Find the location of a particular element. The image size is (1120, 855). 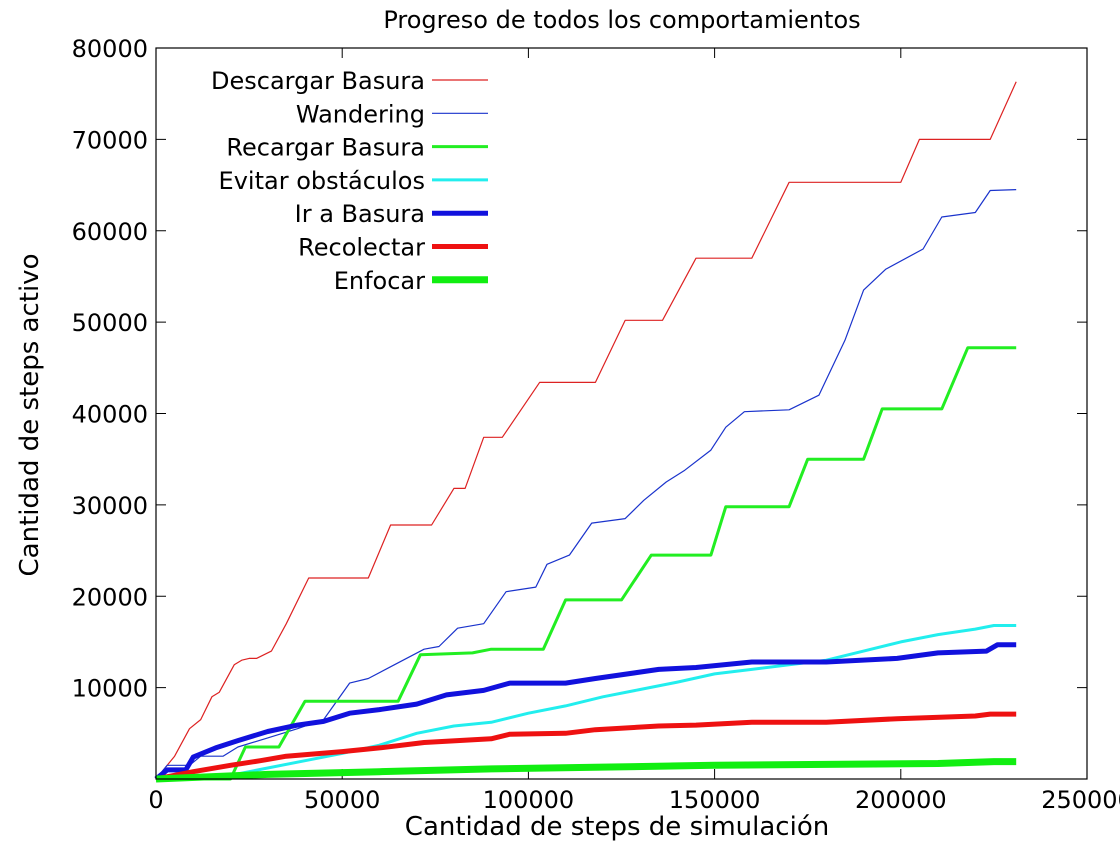

y-tick-label: 30000 is located at coordinates (110, 506).